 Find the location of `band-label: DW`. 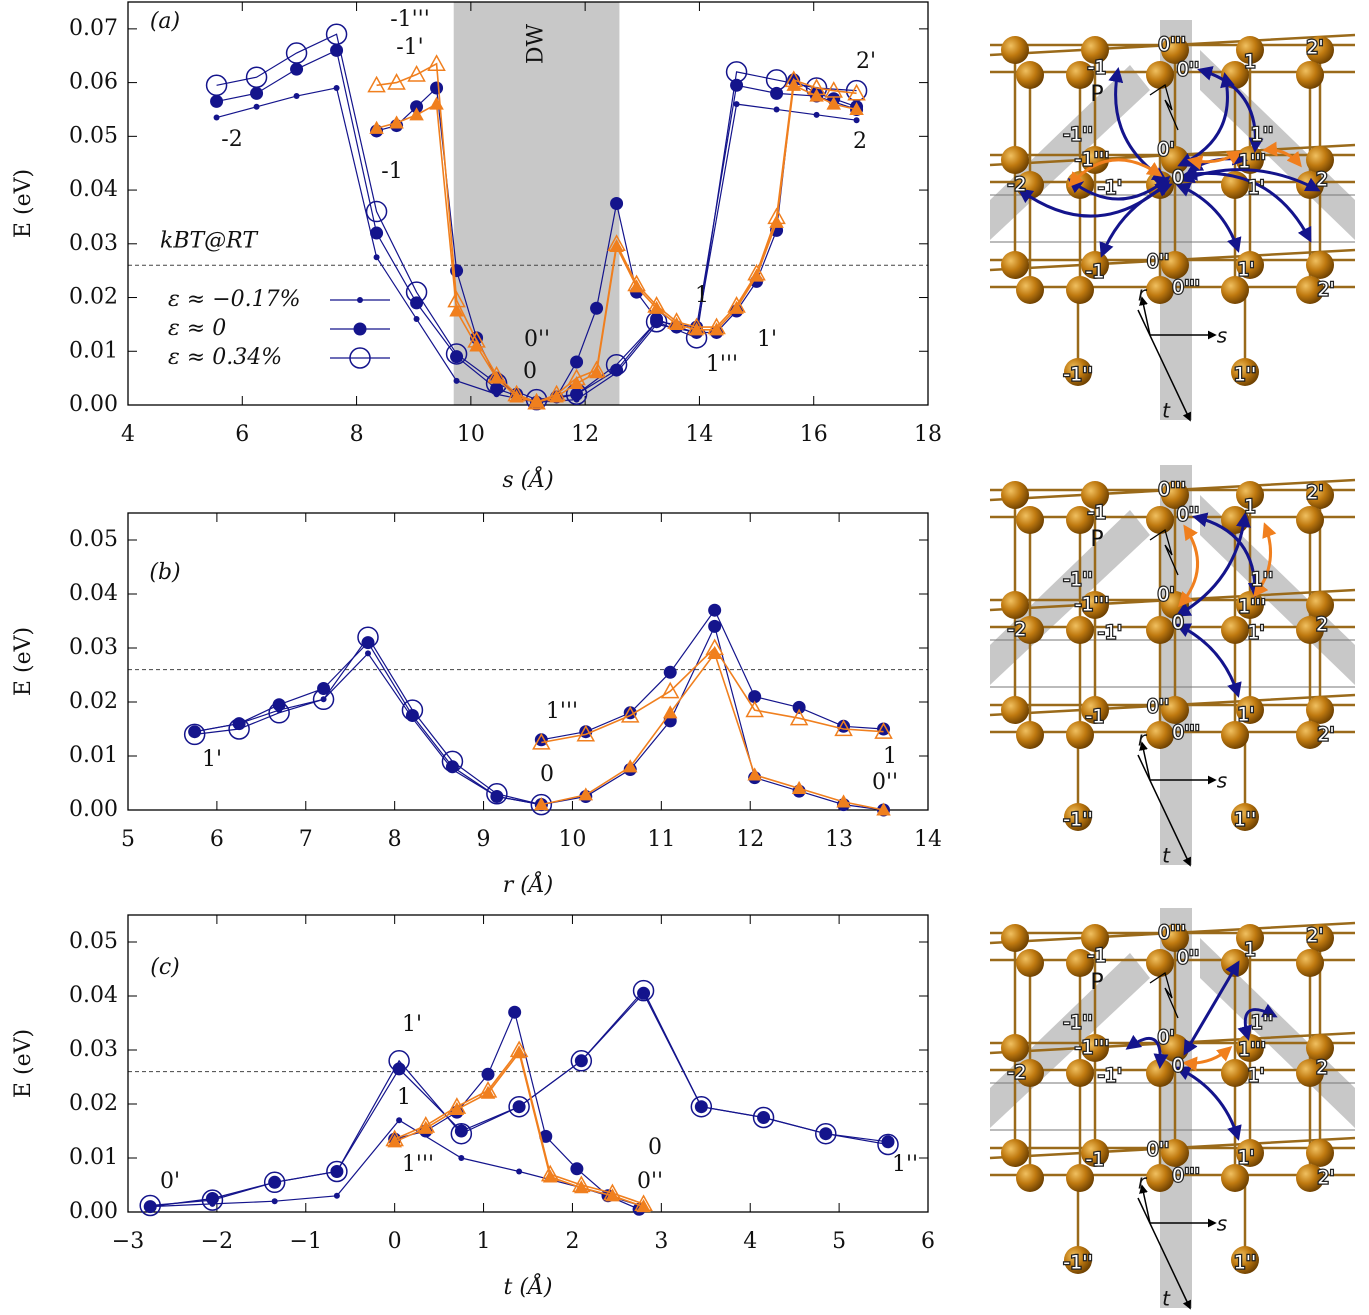

band-label: DW is located at coordinates (536, 43).